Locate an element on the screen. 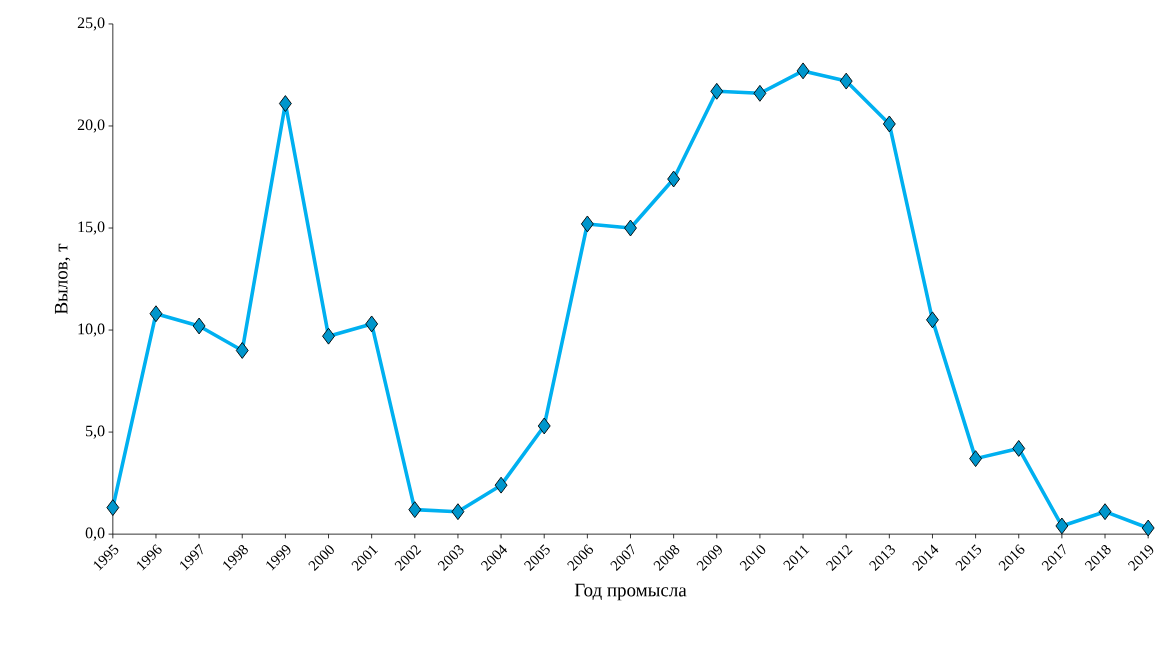 The image size is (1160, 652). y-tick-label: 25,0 is located at coordinates (91, 24).